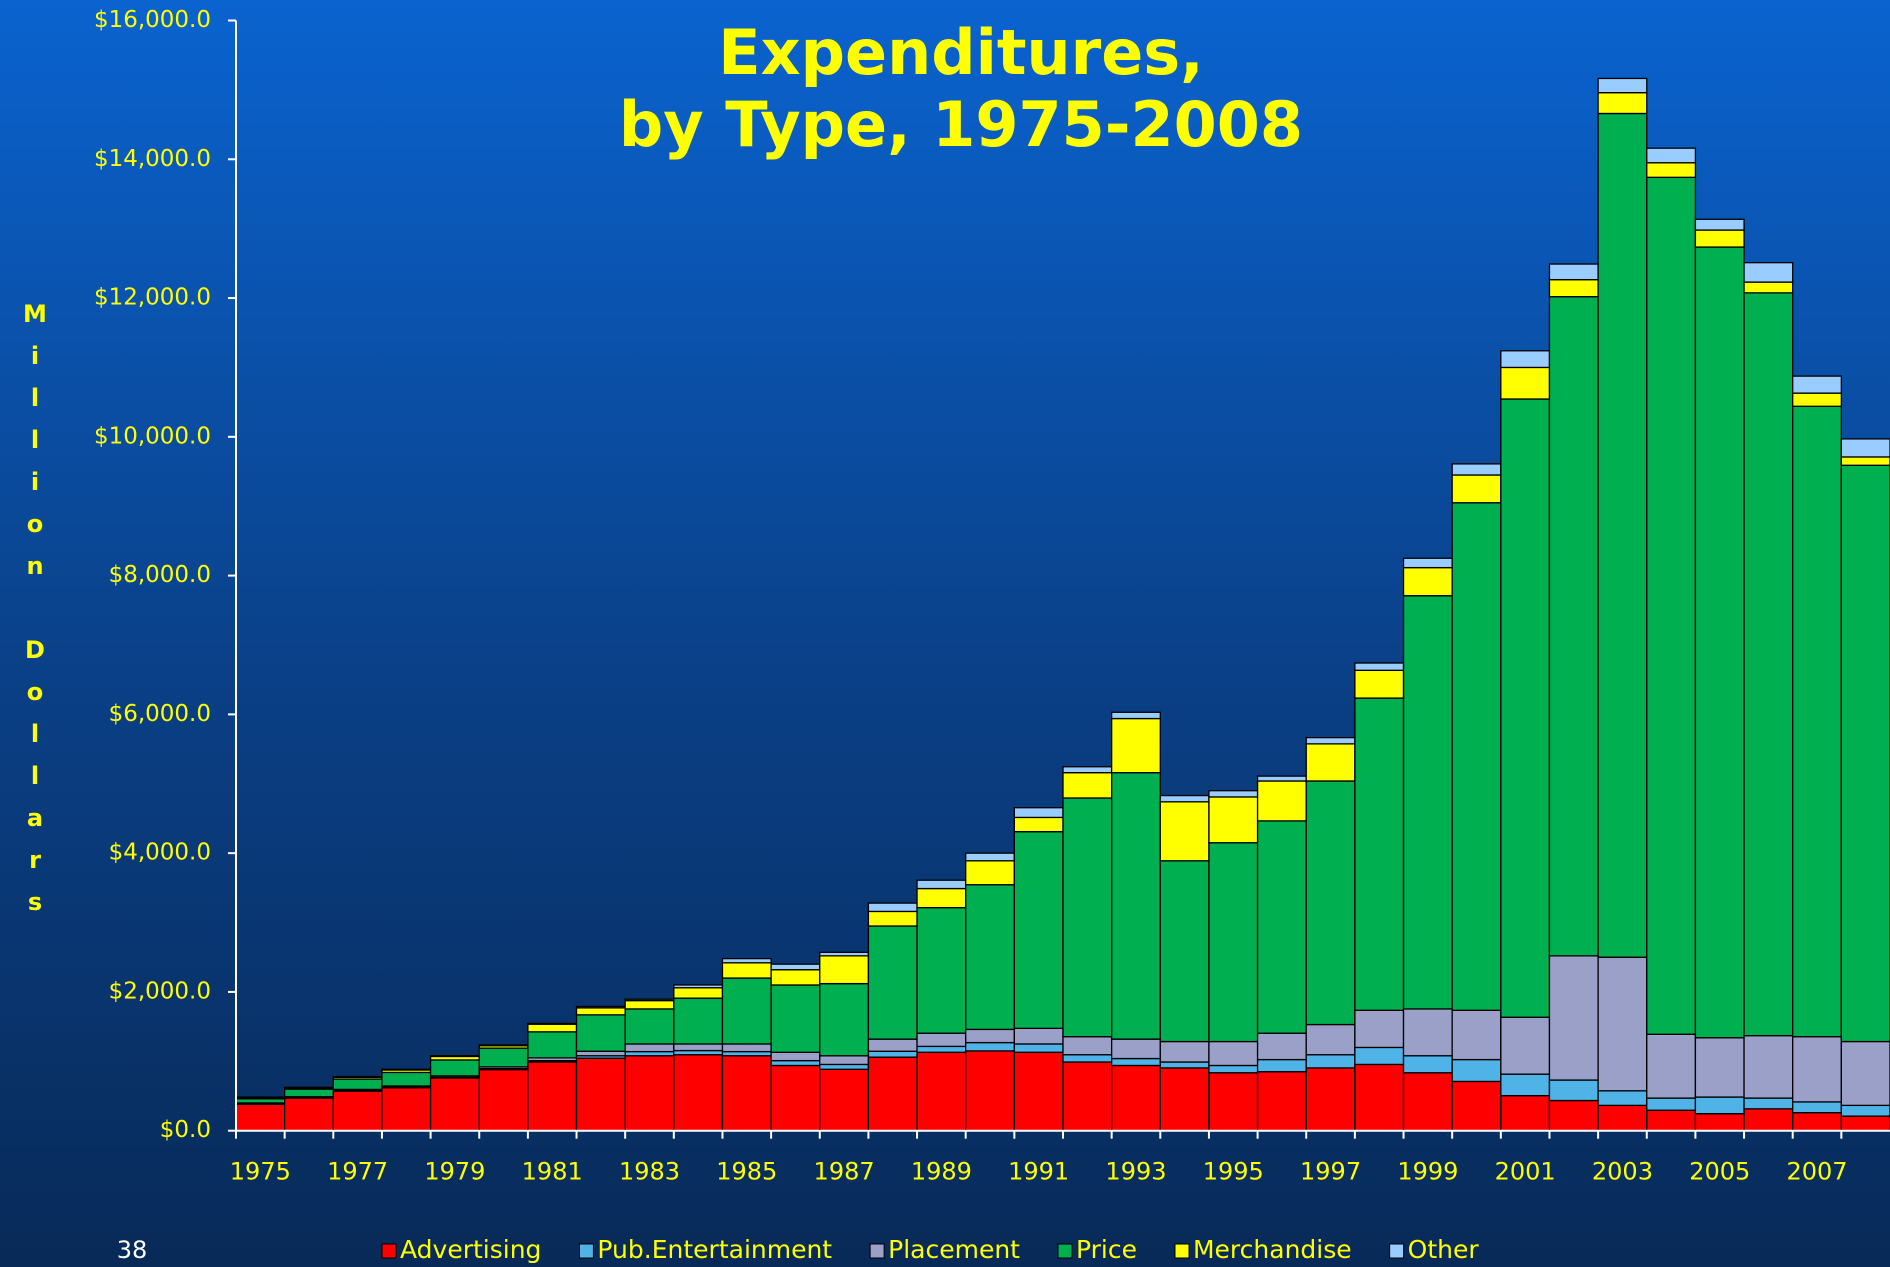 This screenshot has width=1890, height=1267. Describe the element at coordinates (1427, 1172) in the screenshot. I see `x-tick-label: 1999` at that location.